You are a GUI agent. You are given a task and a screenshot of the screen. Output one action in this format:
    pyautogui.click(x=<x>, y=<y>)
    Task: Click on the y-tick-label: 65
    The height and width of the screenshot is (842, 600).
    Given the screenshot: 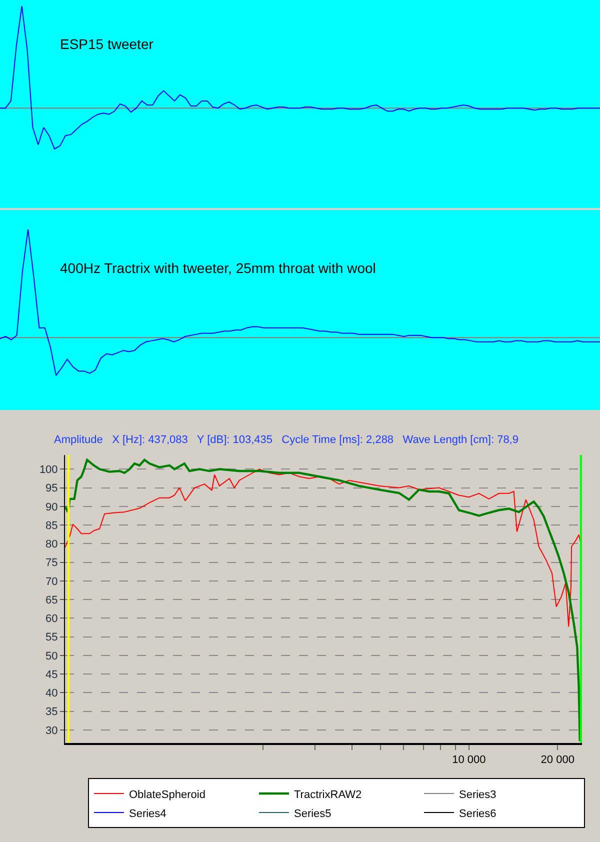 What is the action you would take?
    pyautogui.click(x=52, y=600)
    